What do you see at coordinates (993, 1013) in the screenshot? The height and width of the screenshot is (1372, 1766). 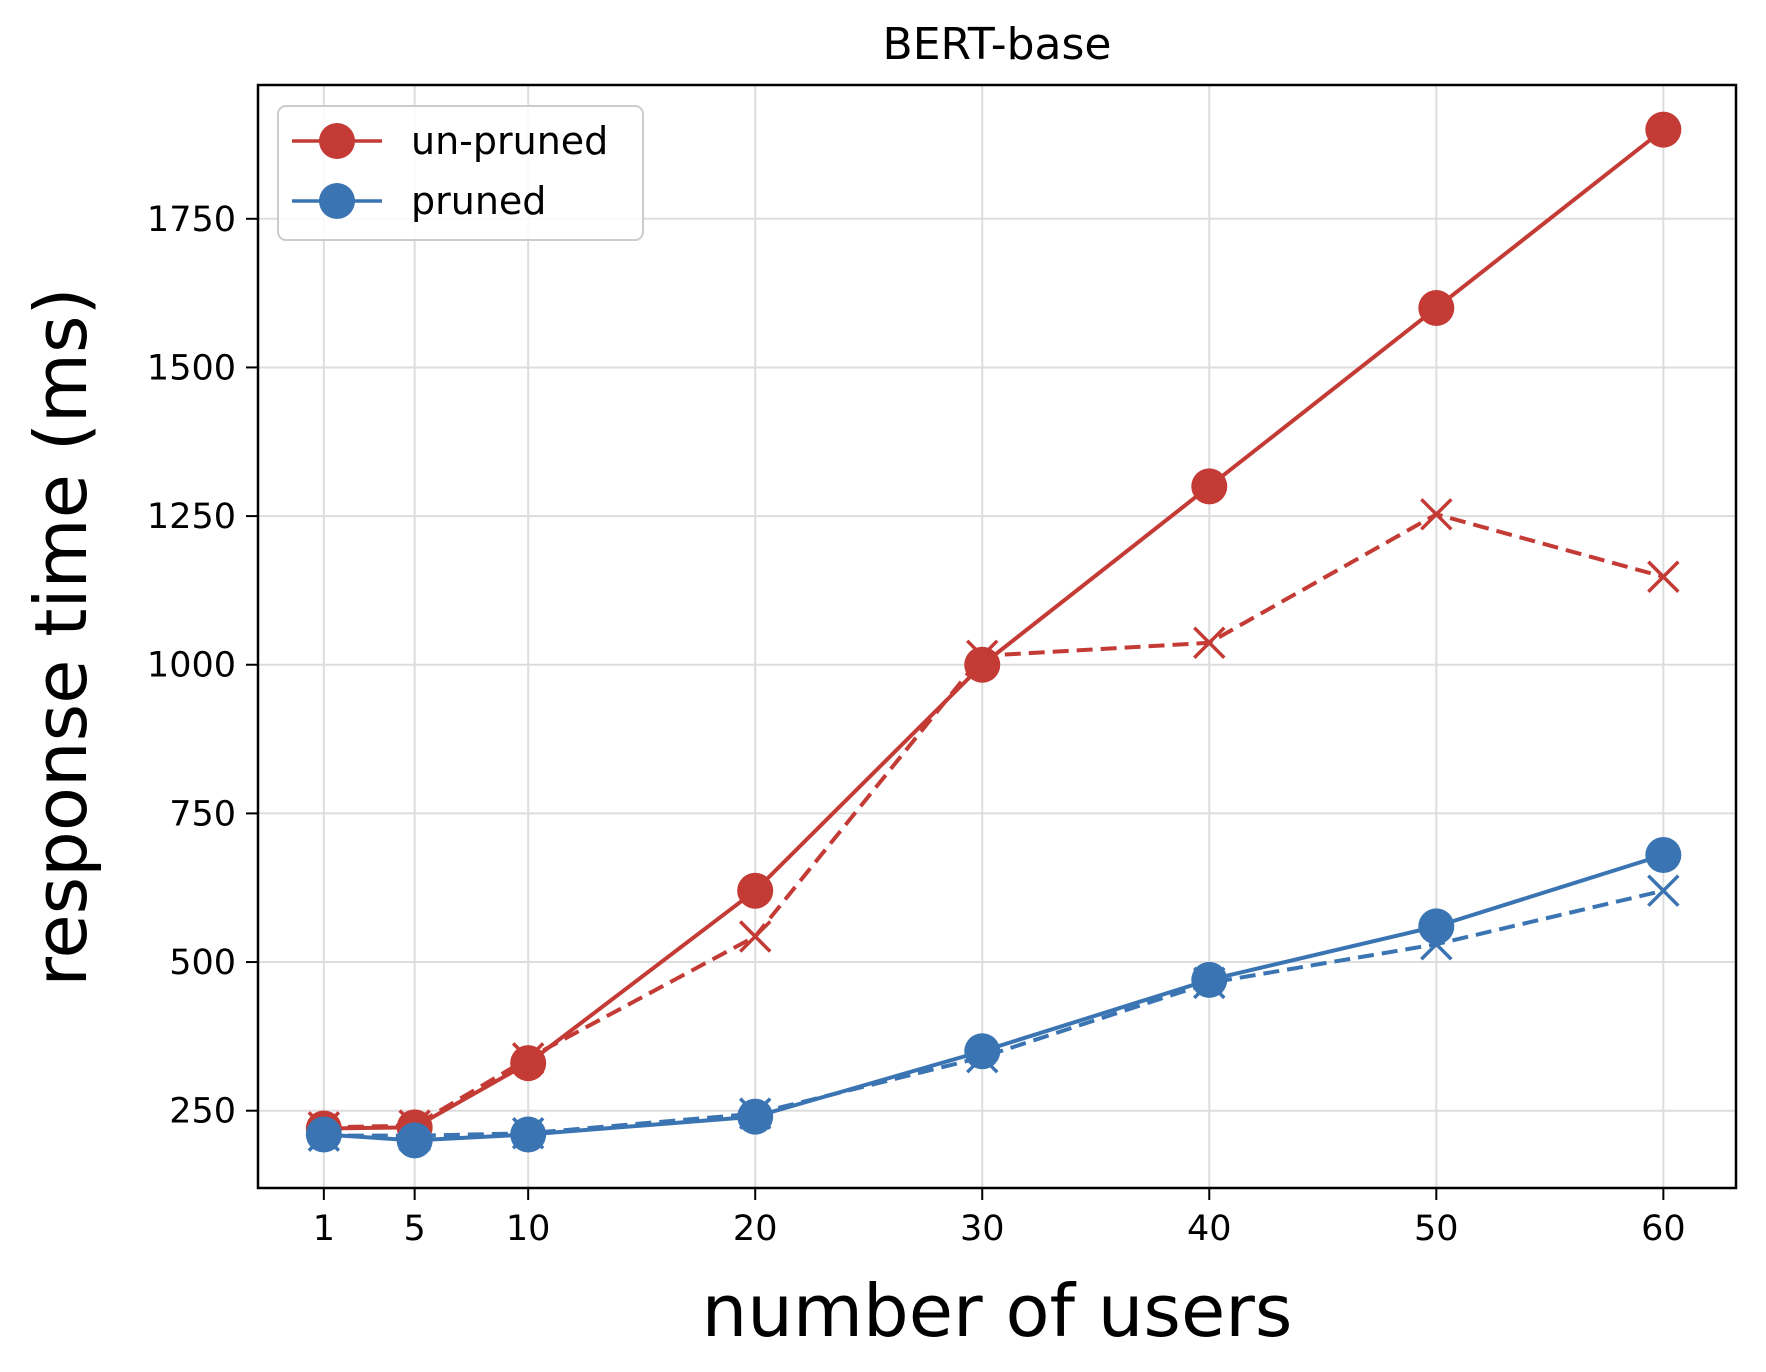 I see `series-3-dashed-line` at bounding box center [993, 1013].